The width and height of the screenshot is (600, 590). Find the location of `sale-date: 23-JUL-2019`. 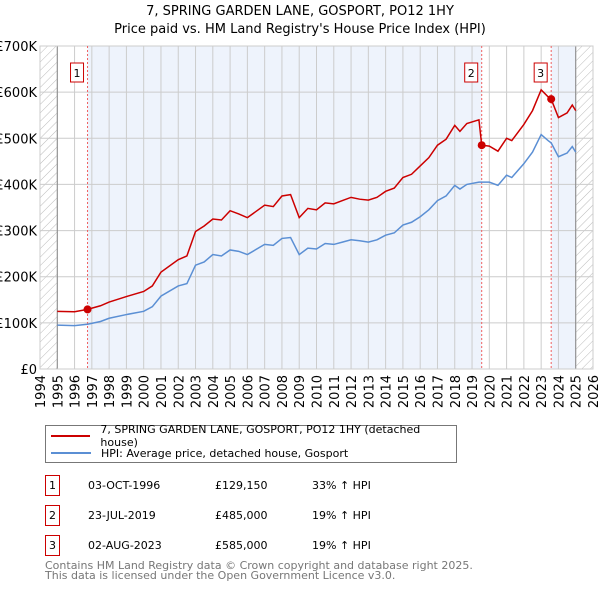

sale-date: 23-JUL-2019 is located at coordinates (122, 515).